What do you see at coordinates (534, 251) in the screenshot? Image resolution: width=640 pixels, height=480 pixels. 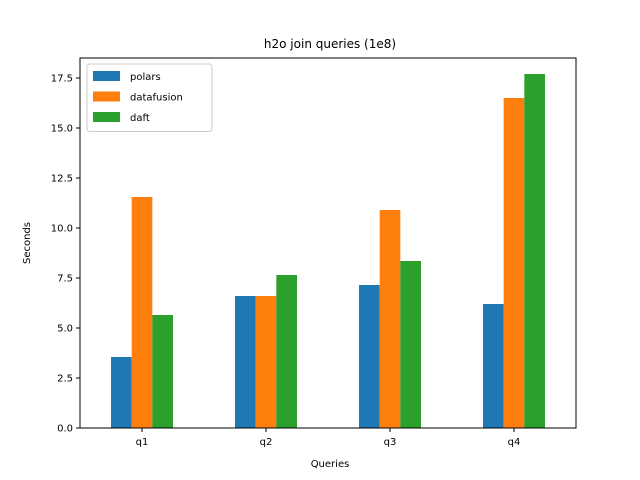 I see `bar-daft-q4` at bounding box center [534, 251].